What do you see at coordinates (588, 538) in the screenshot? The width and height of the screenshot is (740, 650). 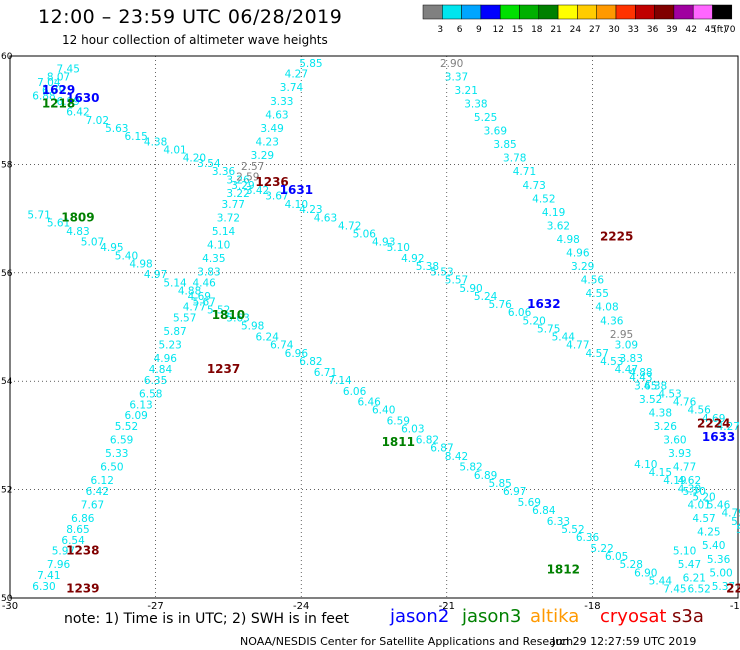 I see `swh-value: 6.36` at bounding box center [588, 538].